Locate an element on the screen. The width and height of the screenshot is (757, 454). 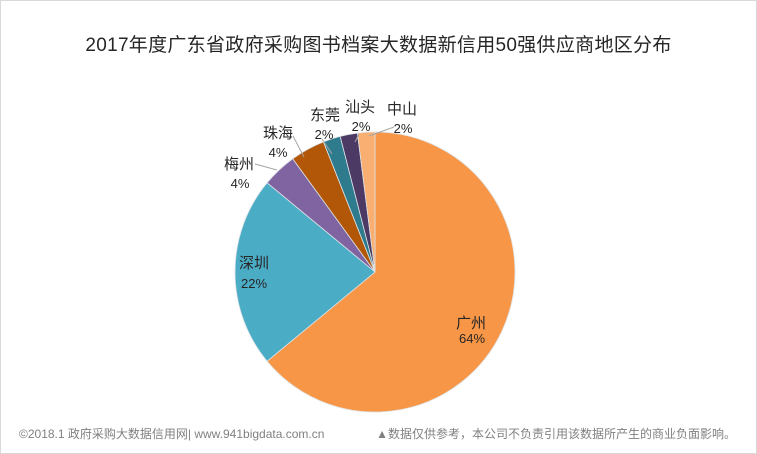
chart-title: 2017年度广东省政府采购图书档案大数据新信用50强供应商地区分布 is located at coordinates (378, 45).